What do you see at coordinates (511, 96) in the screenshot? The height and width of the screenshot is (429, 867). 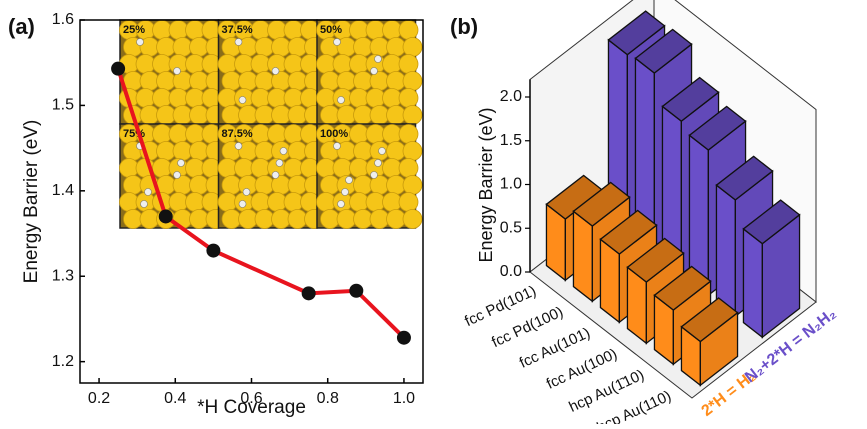 I see `z-tick-label: 2.0` at bounding box center [511, 96].